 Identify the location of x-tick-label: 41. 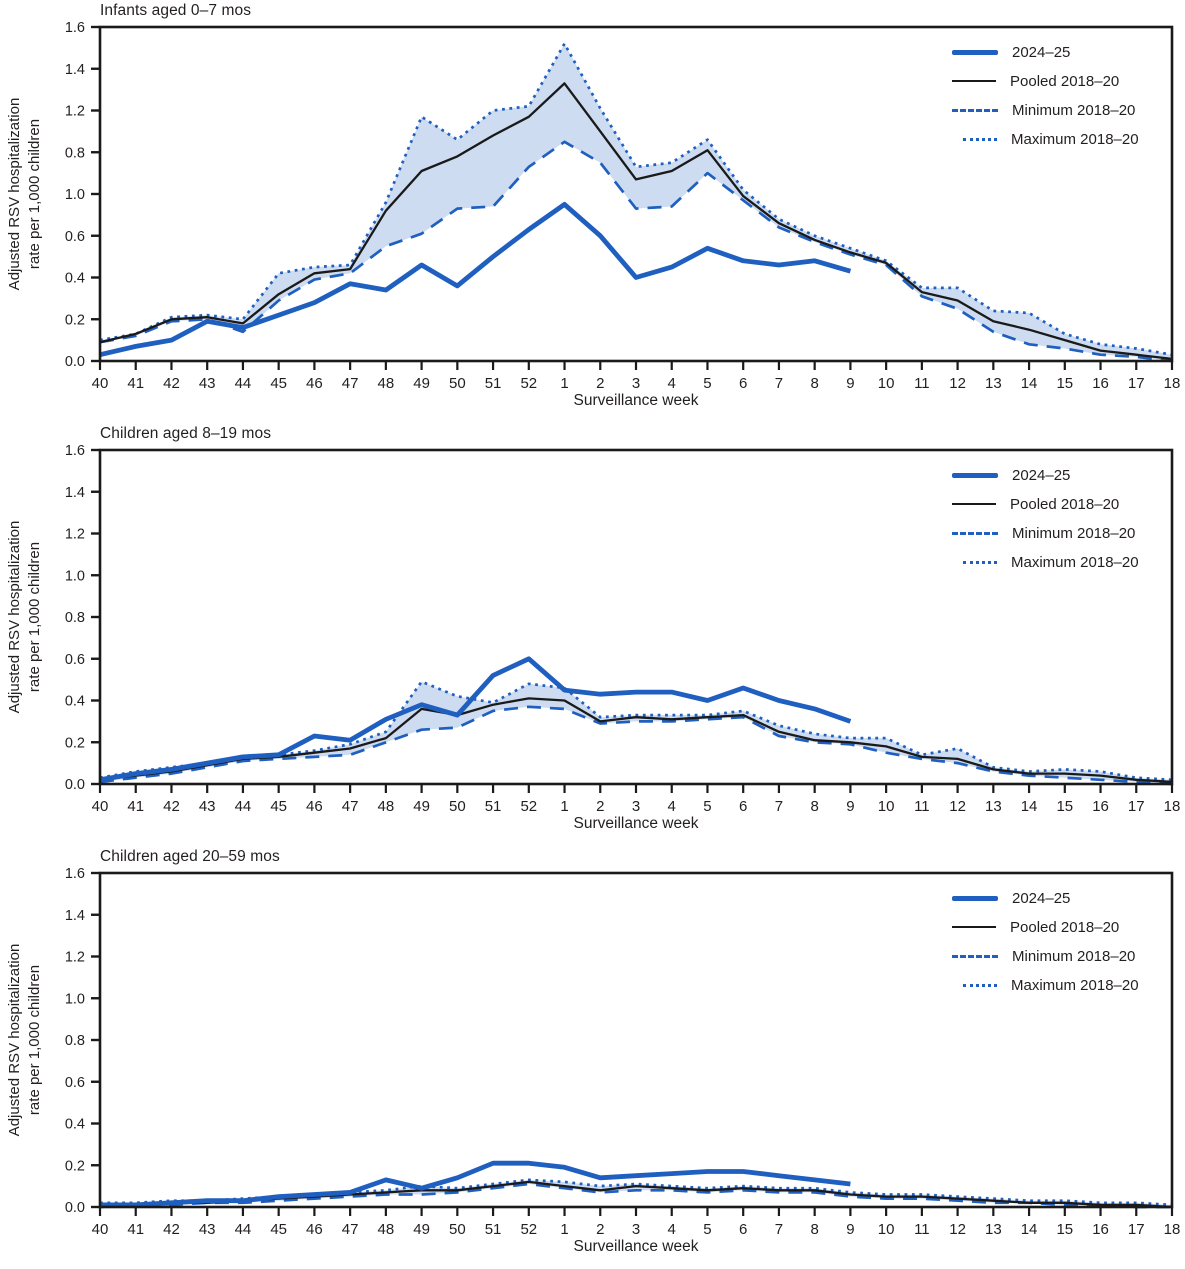
(135, 383).